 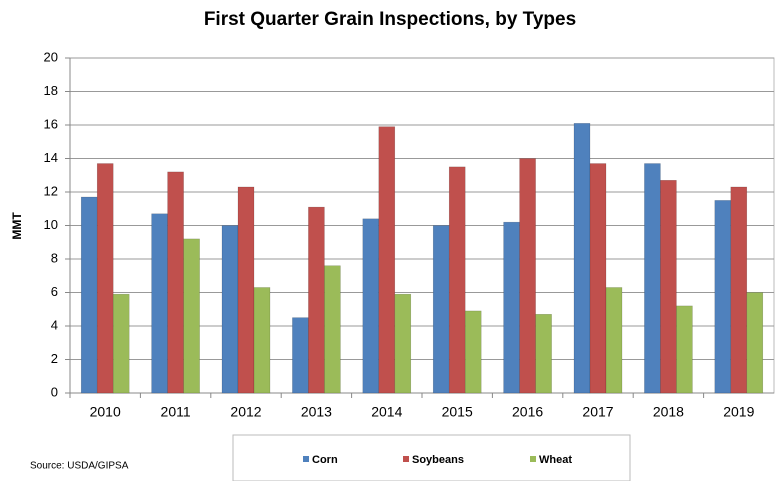 What do you see at coordinates (79, 466) in the screenshot?
I see `source-note: Source: USDA/GIPSA` at bounding box center [79, 466].